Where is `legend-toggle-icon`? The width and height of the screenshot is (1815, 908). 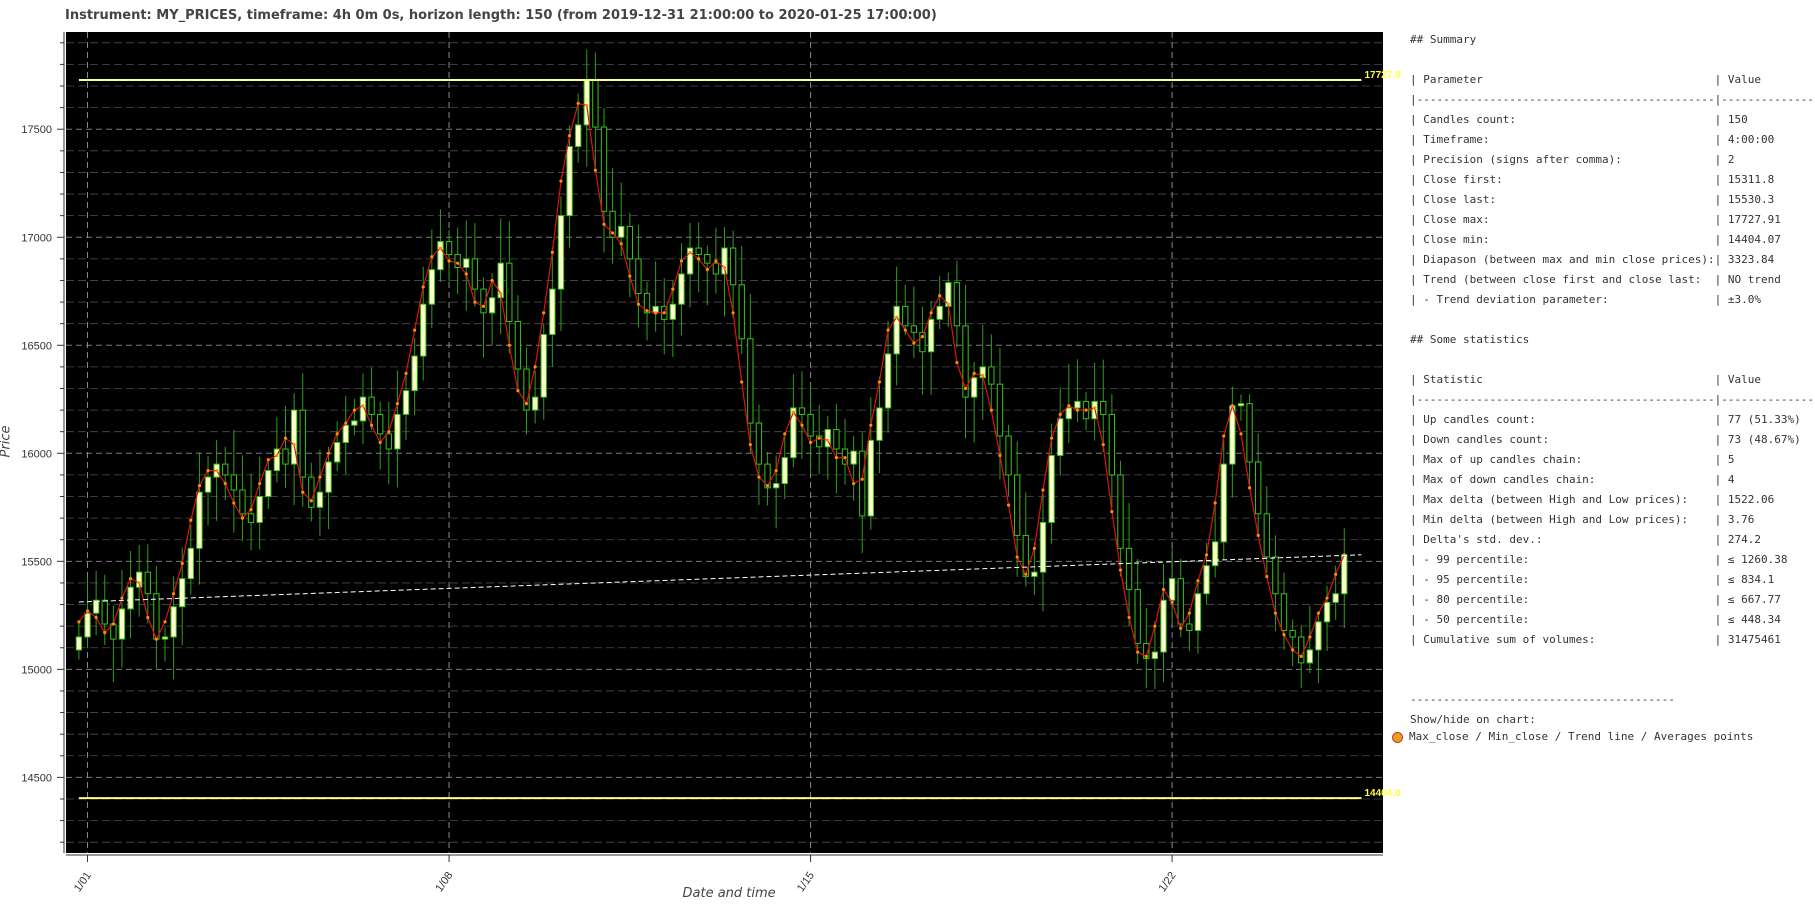
legend-toggle-icon is located at coordinates (1397, 737).